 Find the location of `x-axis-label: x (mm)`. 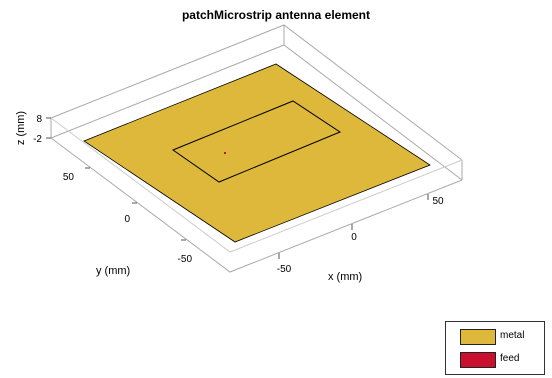

x-axis-label: x (mm) is located at coordinates (345, 277).